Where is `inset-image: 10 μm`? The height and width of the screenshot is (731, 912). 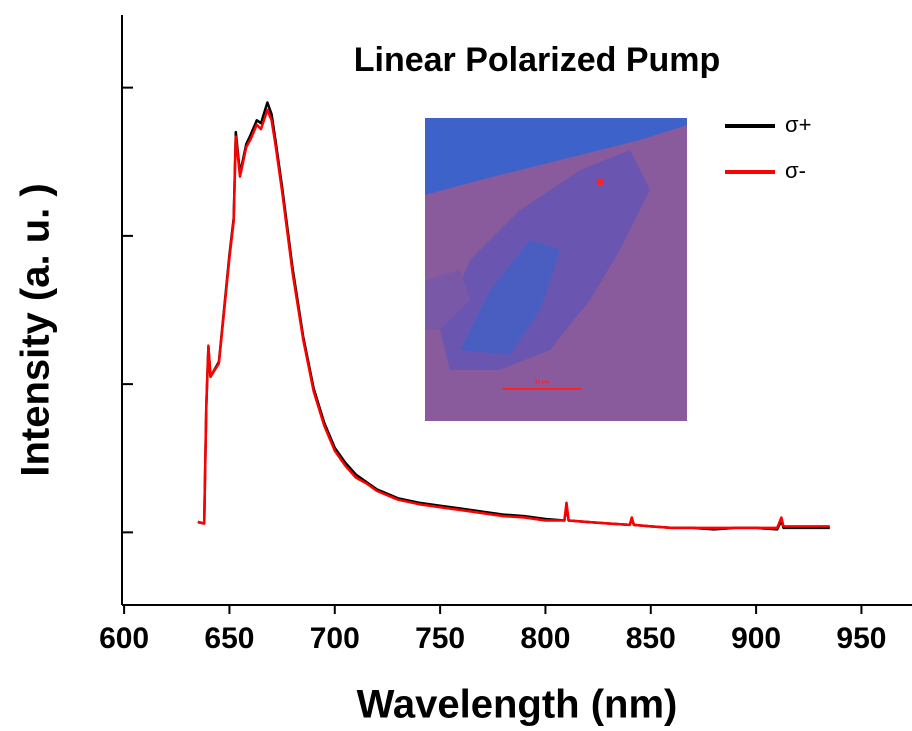
inset-image: 10 μm is located at coordinates (556, 269).